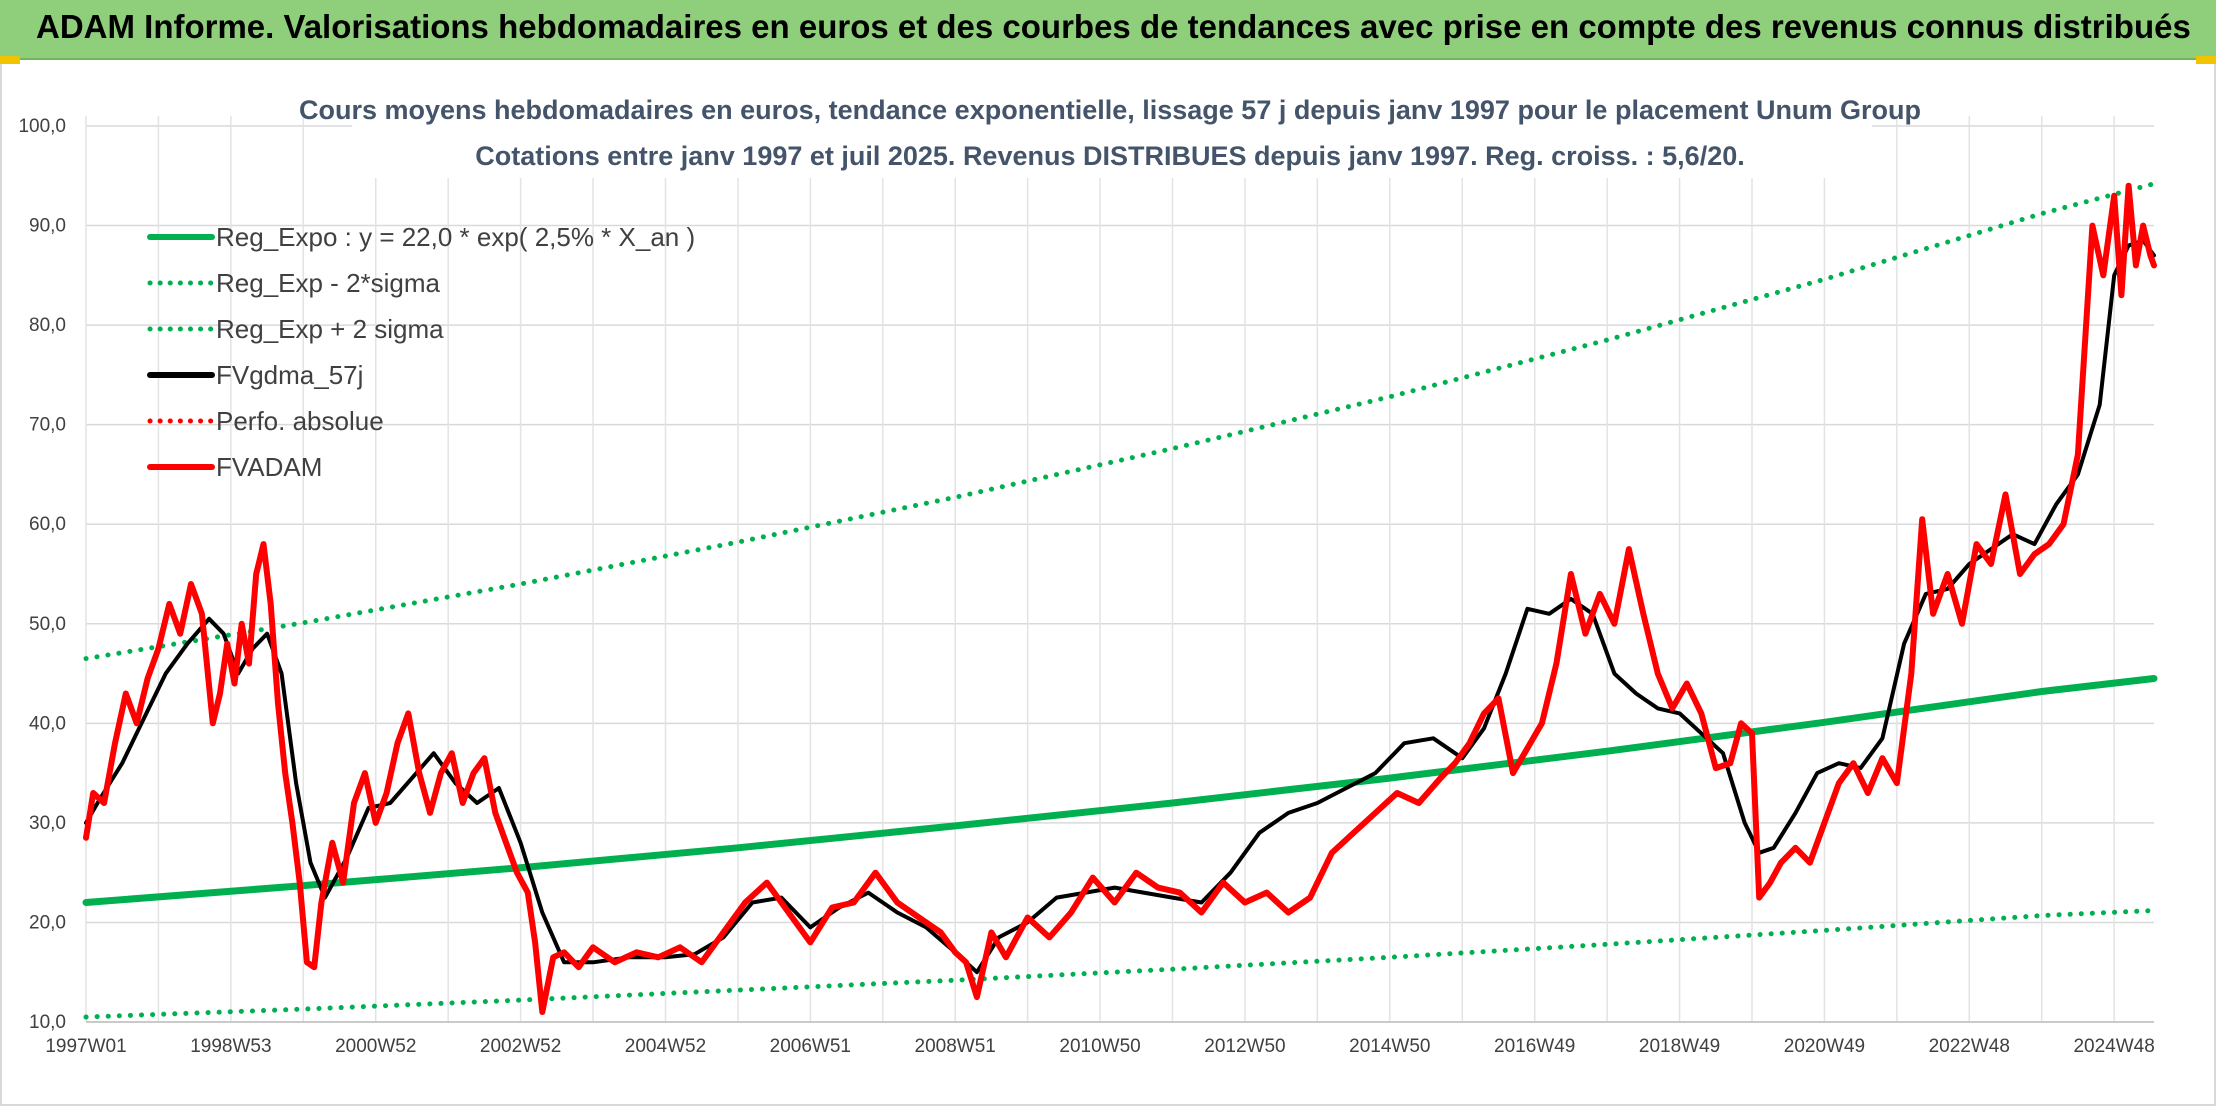 This screenshot has width=2216, height=1106. Describe the element at coordinates (47, 823) in the screenshot. I see `y-tick-label: 30,0` at that location.